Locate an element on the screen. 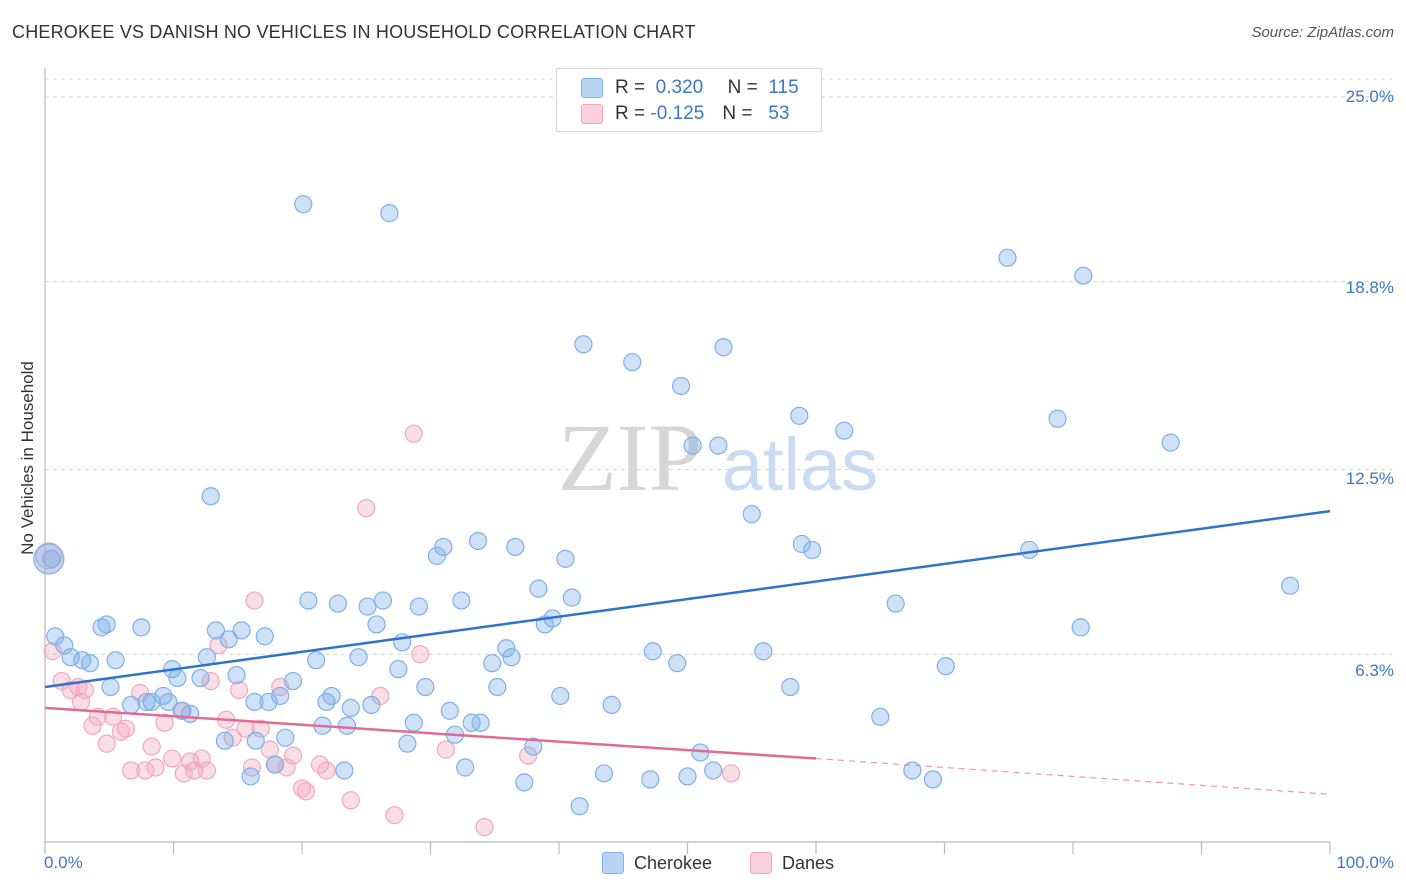 This screenshot has width=1406, height=892. watermark-zip: ZIP is located at coordinates (630, 457).